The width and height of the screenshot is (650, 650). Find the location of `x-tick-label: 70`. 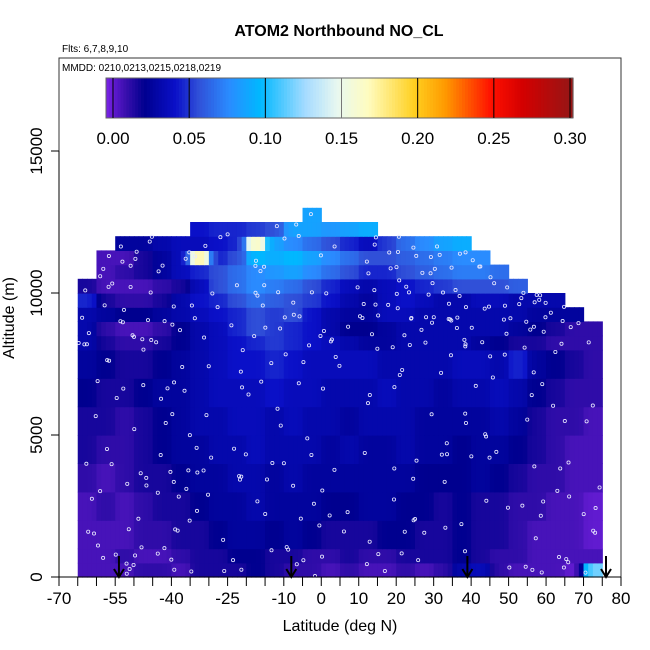

x-tick-label: 70 is located at coordinates (583, 598).